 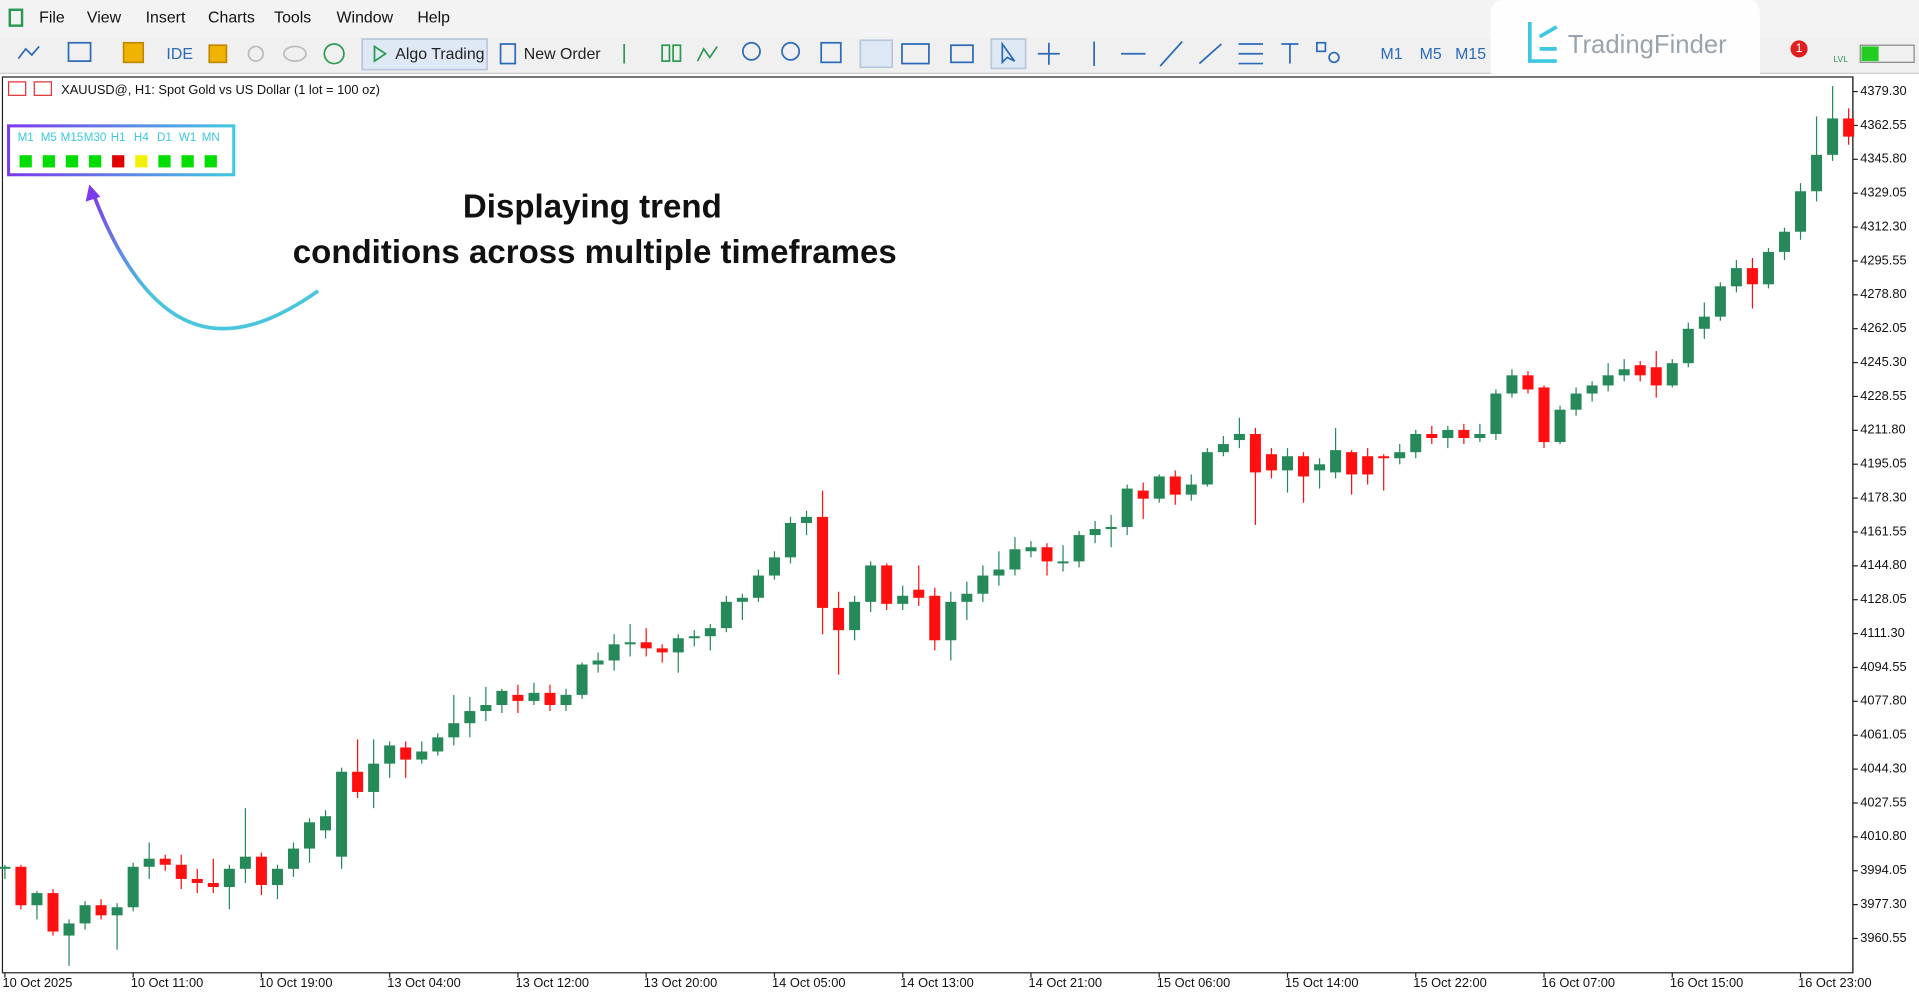 I want to click on y-tick-label: 4178.30, so click(x=1883, y=496).